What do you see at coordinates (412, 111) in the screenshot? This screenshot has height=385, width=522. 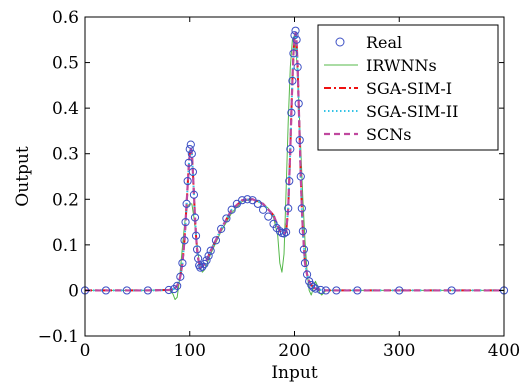 I see `legend-label: SGA-SIM-II` at bounding box center [412, 111].